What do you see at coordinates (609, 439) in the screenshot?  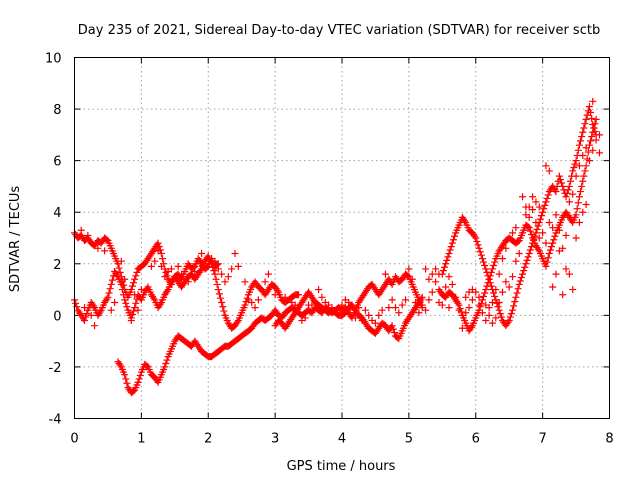 I see `x-tick-label: 8` at bounding box center [609, 439].